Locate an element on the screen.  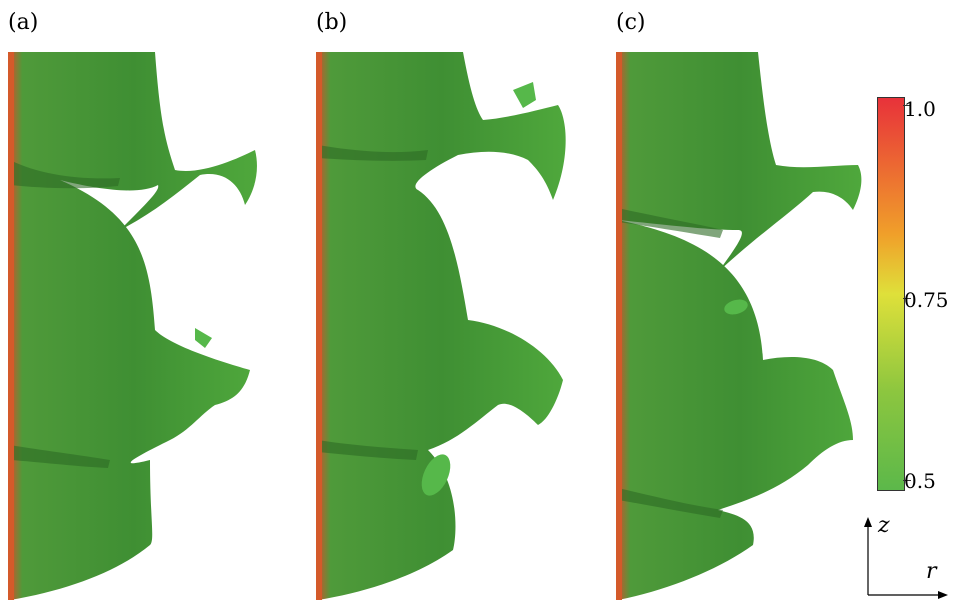
panel-label-a: (a) is located at coordinates (23, 22).